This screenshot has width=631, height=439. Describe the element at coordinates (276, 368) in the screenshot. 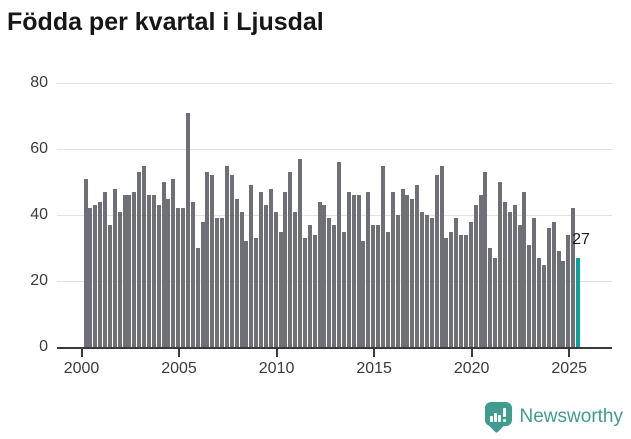

I see `x-axis-tick-label: 2010` at that location.